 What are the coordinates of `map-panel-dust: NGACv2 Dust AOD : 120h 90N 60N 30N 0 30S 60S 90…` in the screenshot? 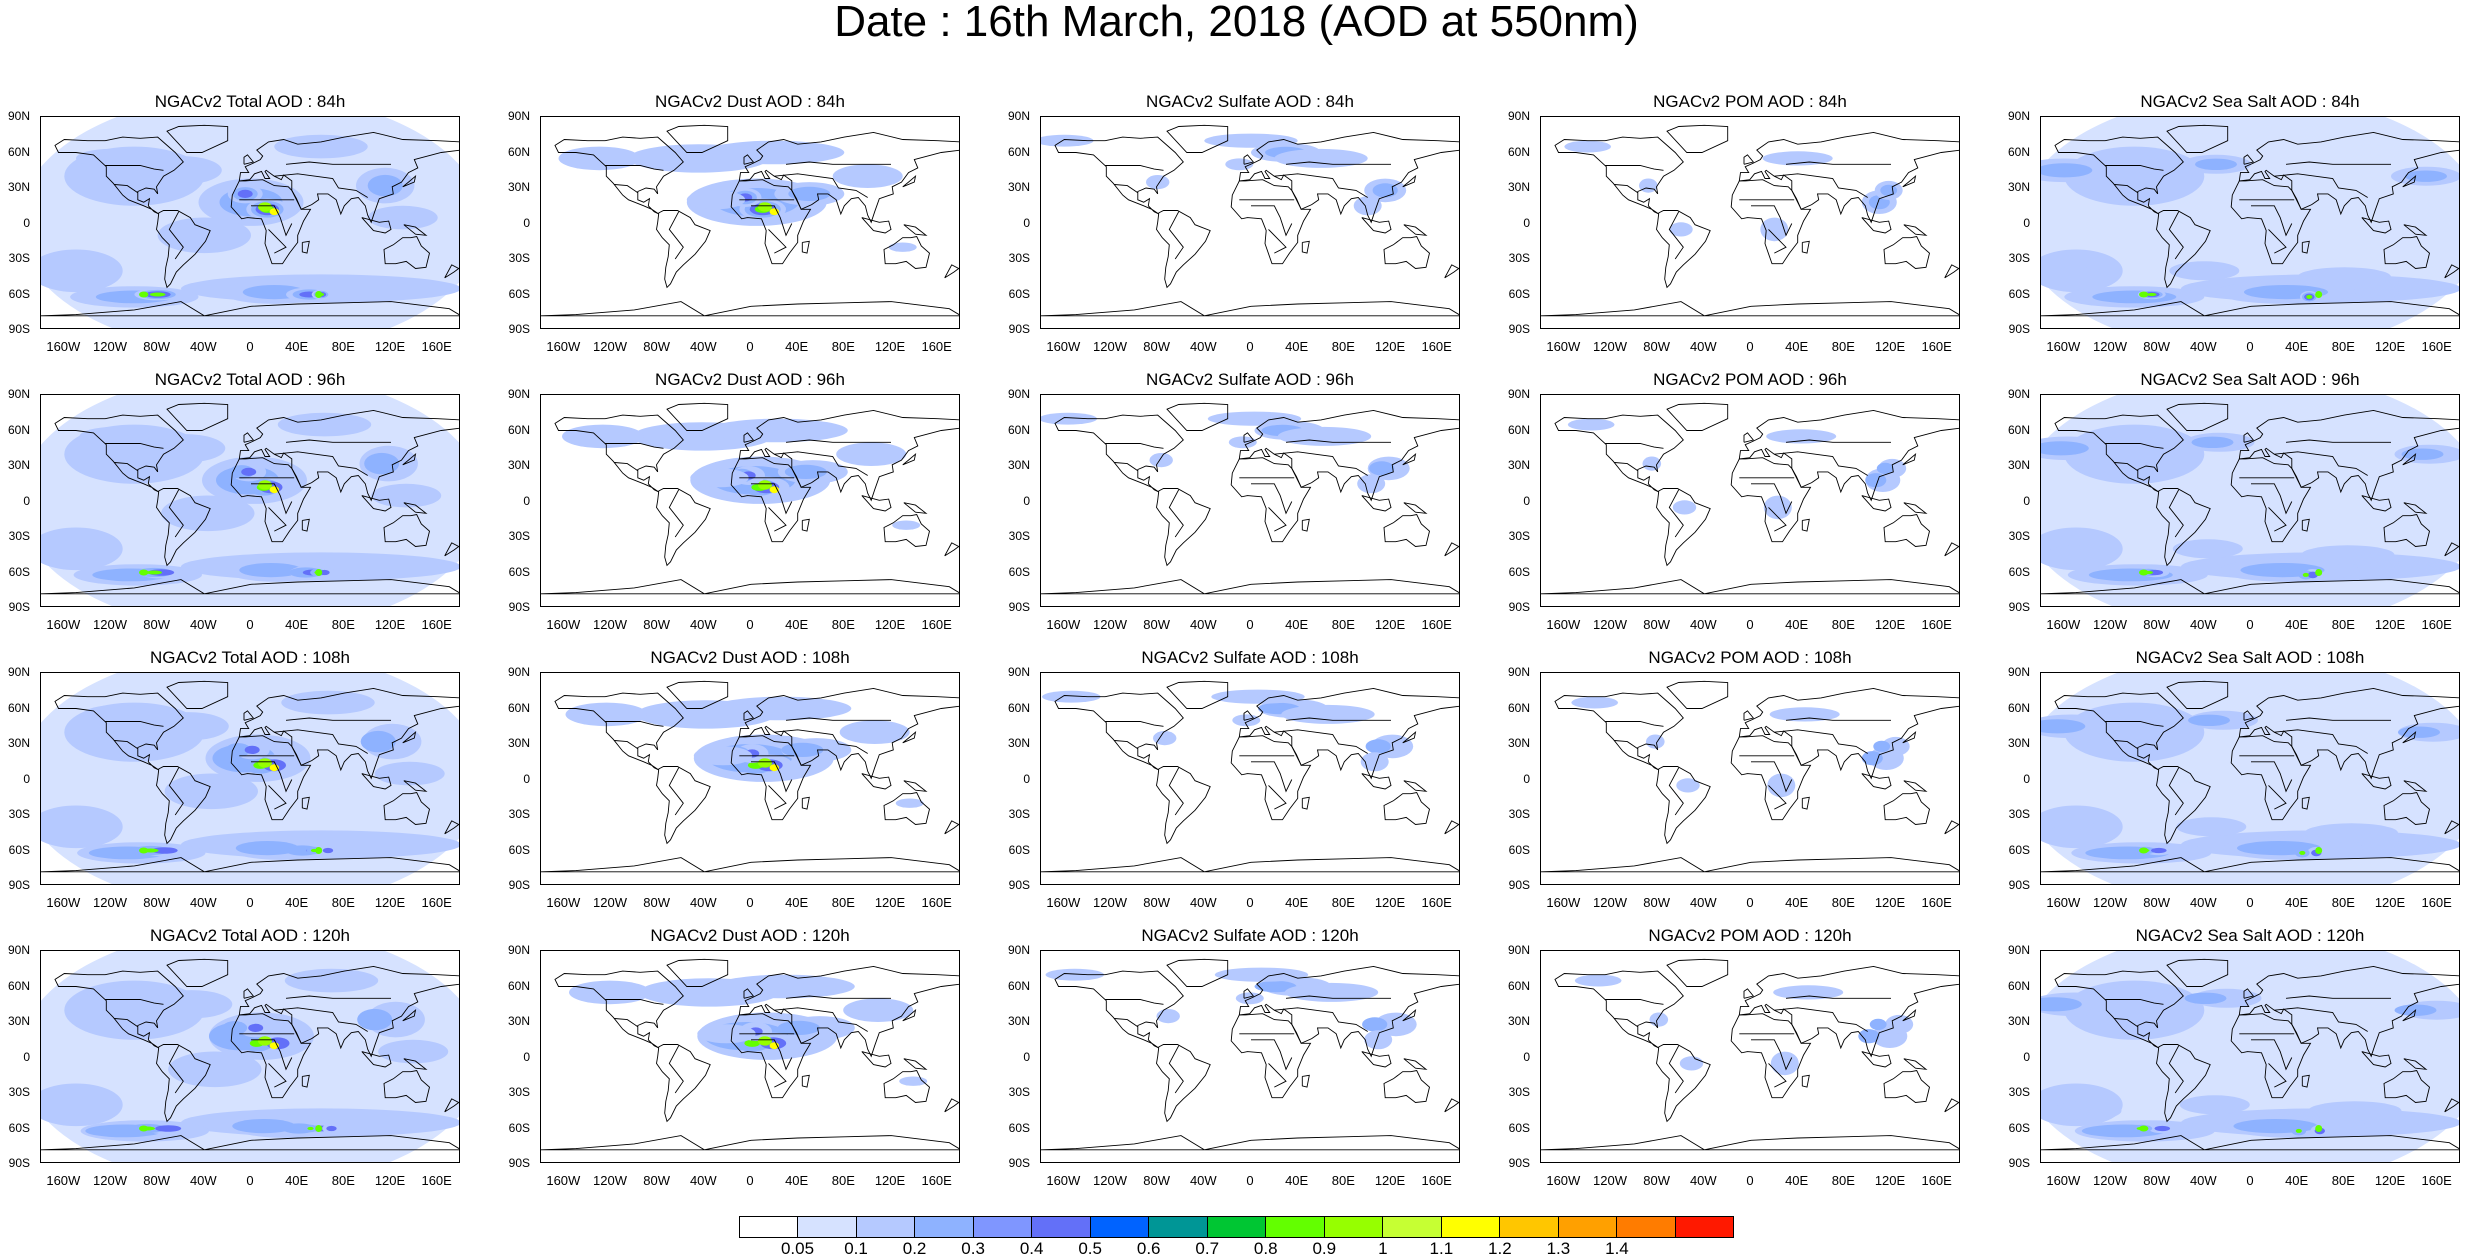 It's located at (750, 1061).